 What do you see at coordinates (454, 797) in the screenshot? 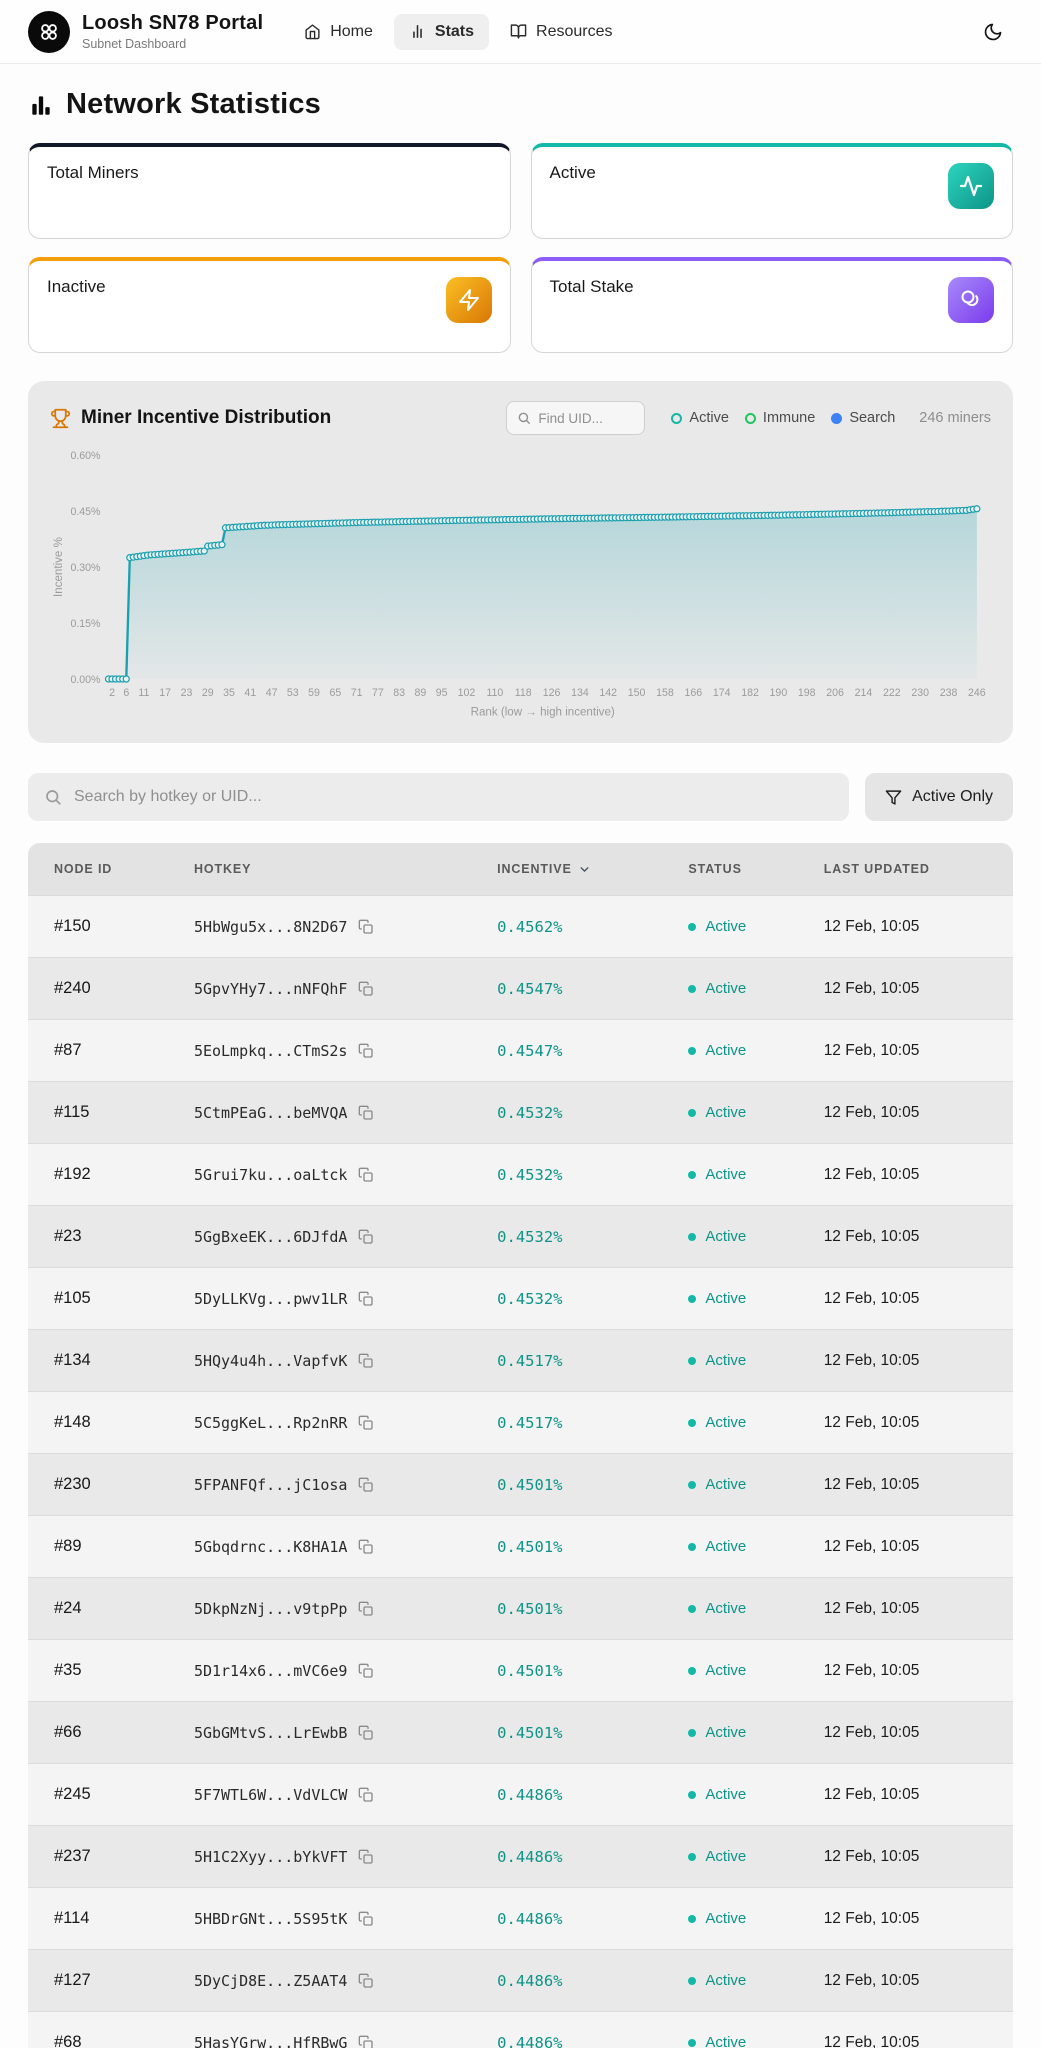
I see `search-input` at bounding box center [454, 797].